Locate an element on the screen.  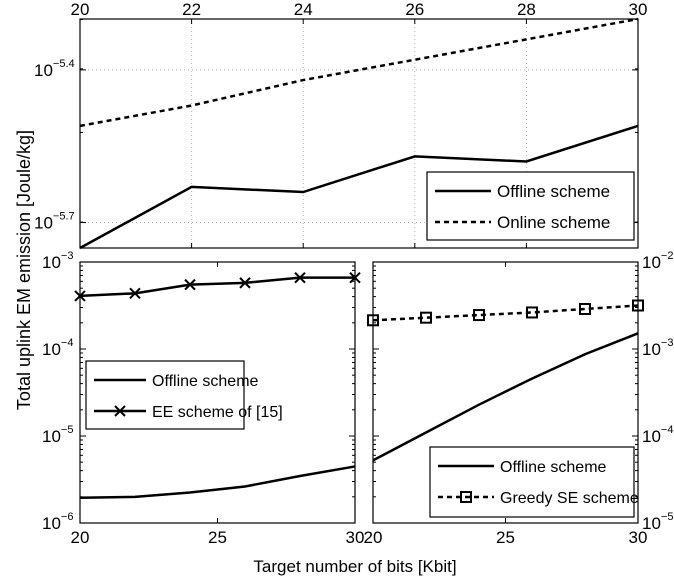
y-tick-label: 10−5.7 is located at coordinates (54, 222).